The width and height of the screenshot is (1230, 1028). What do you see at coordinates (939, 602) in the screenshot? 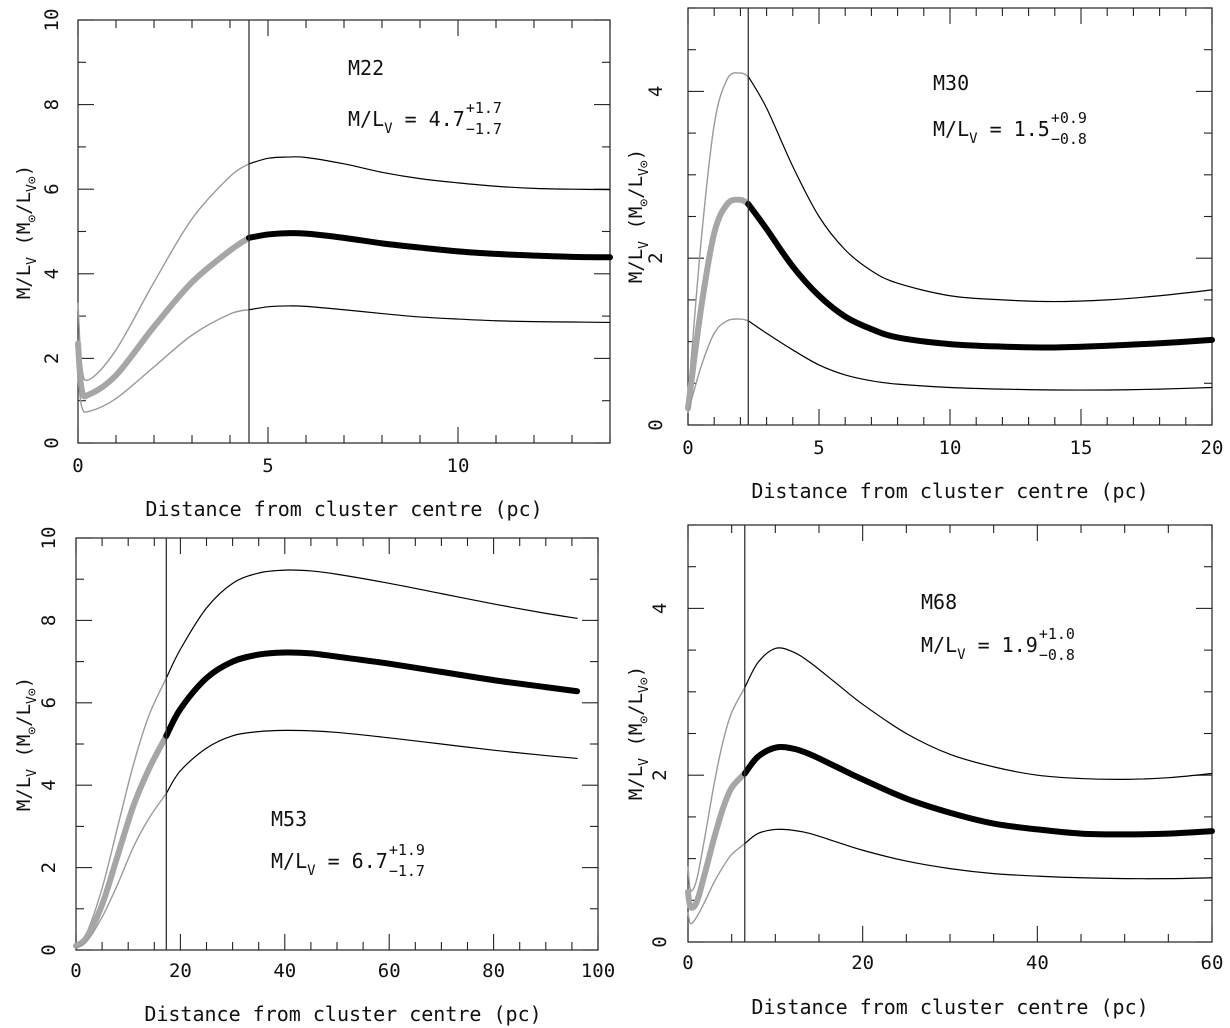
I see `cluster-name-label: M68` at bounding box center [939, 602].